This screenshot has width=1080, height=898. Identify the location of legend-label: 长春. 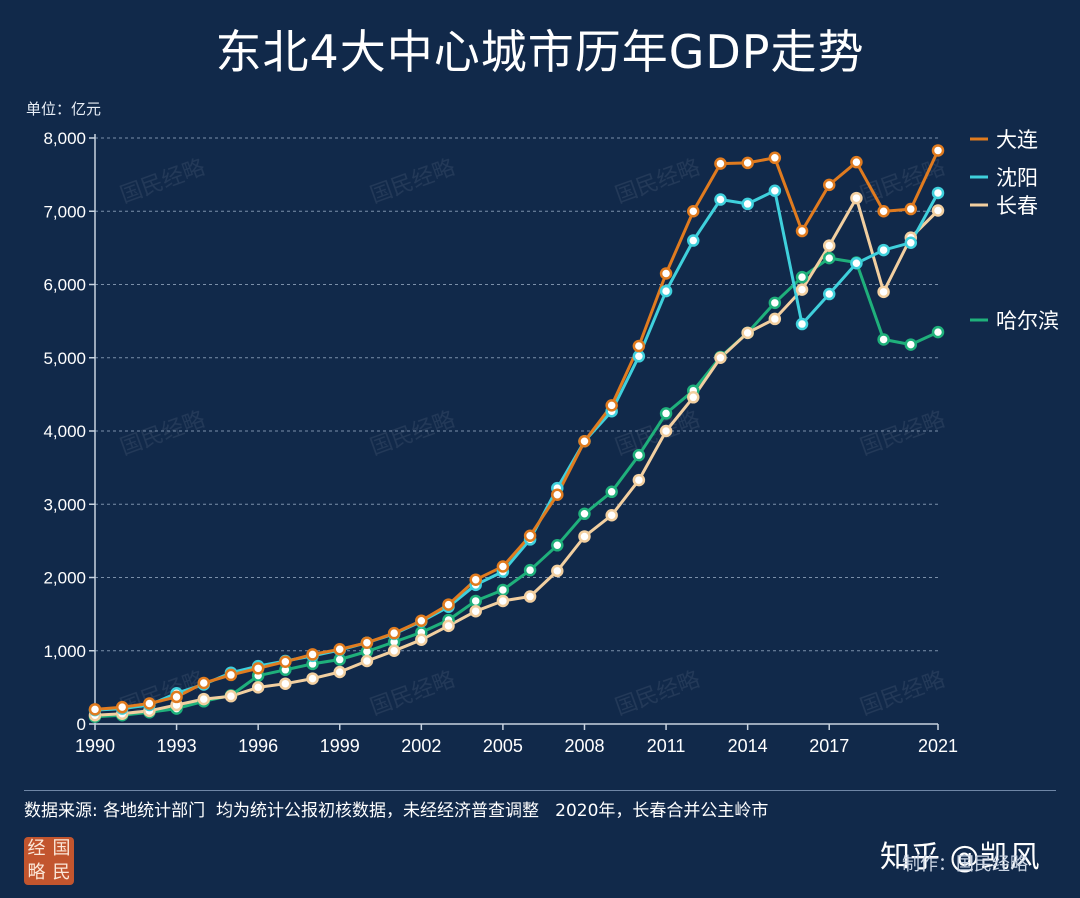
(1017, 206).